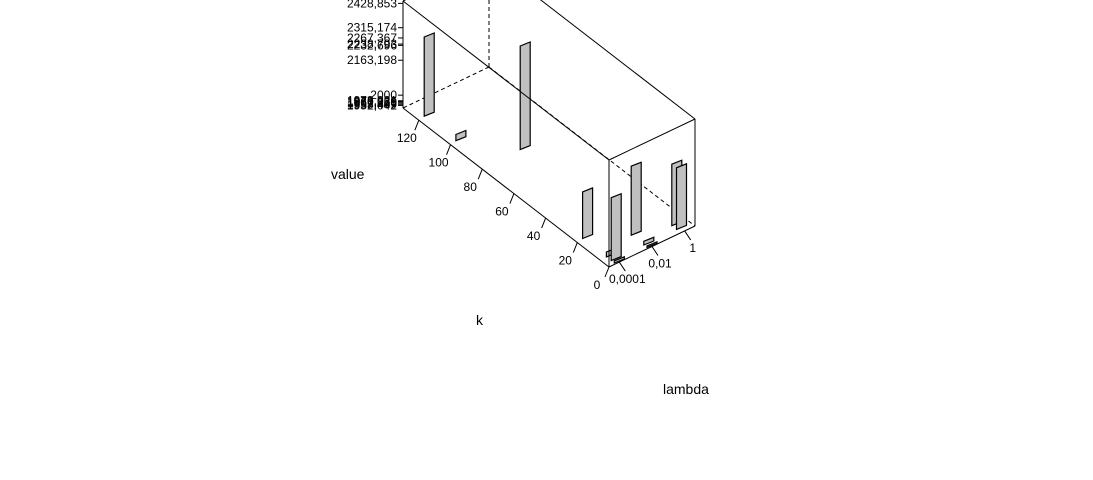 This screenshot has width=1093, height=480. I want to click on chart-bars, so click(555, 148).